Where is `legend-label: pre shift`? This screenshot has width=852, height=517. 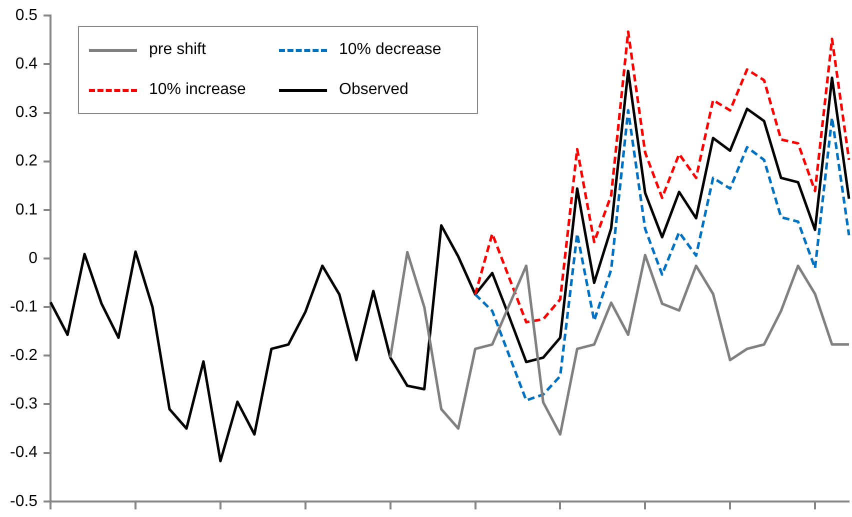
legend-label: pre shift is located at coordinates (177, 50).